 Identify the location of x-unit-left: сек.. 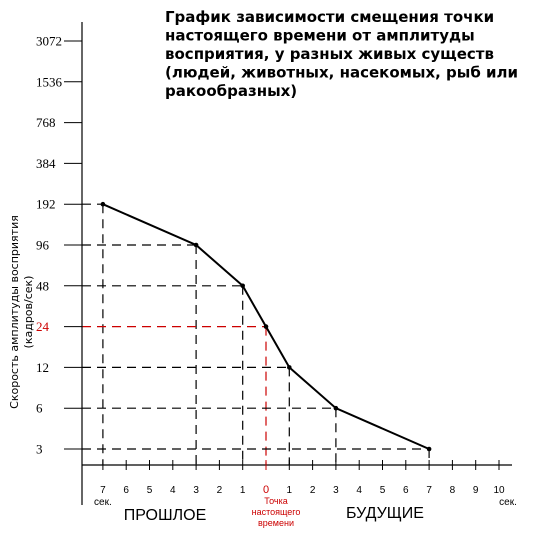
(103, 502).